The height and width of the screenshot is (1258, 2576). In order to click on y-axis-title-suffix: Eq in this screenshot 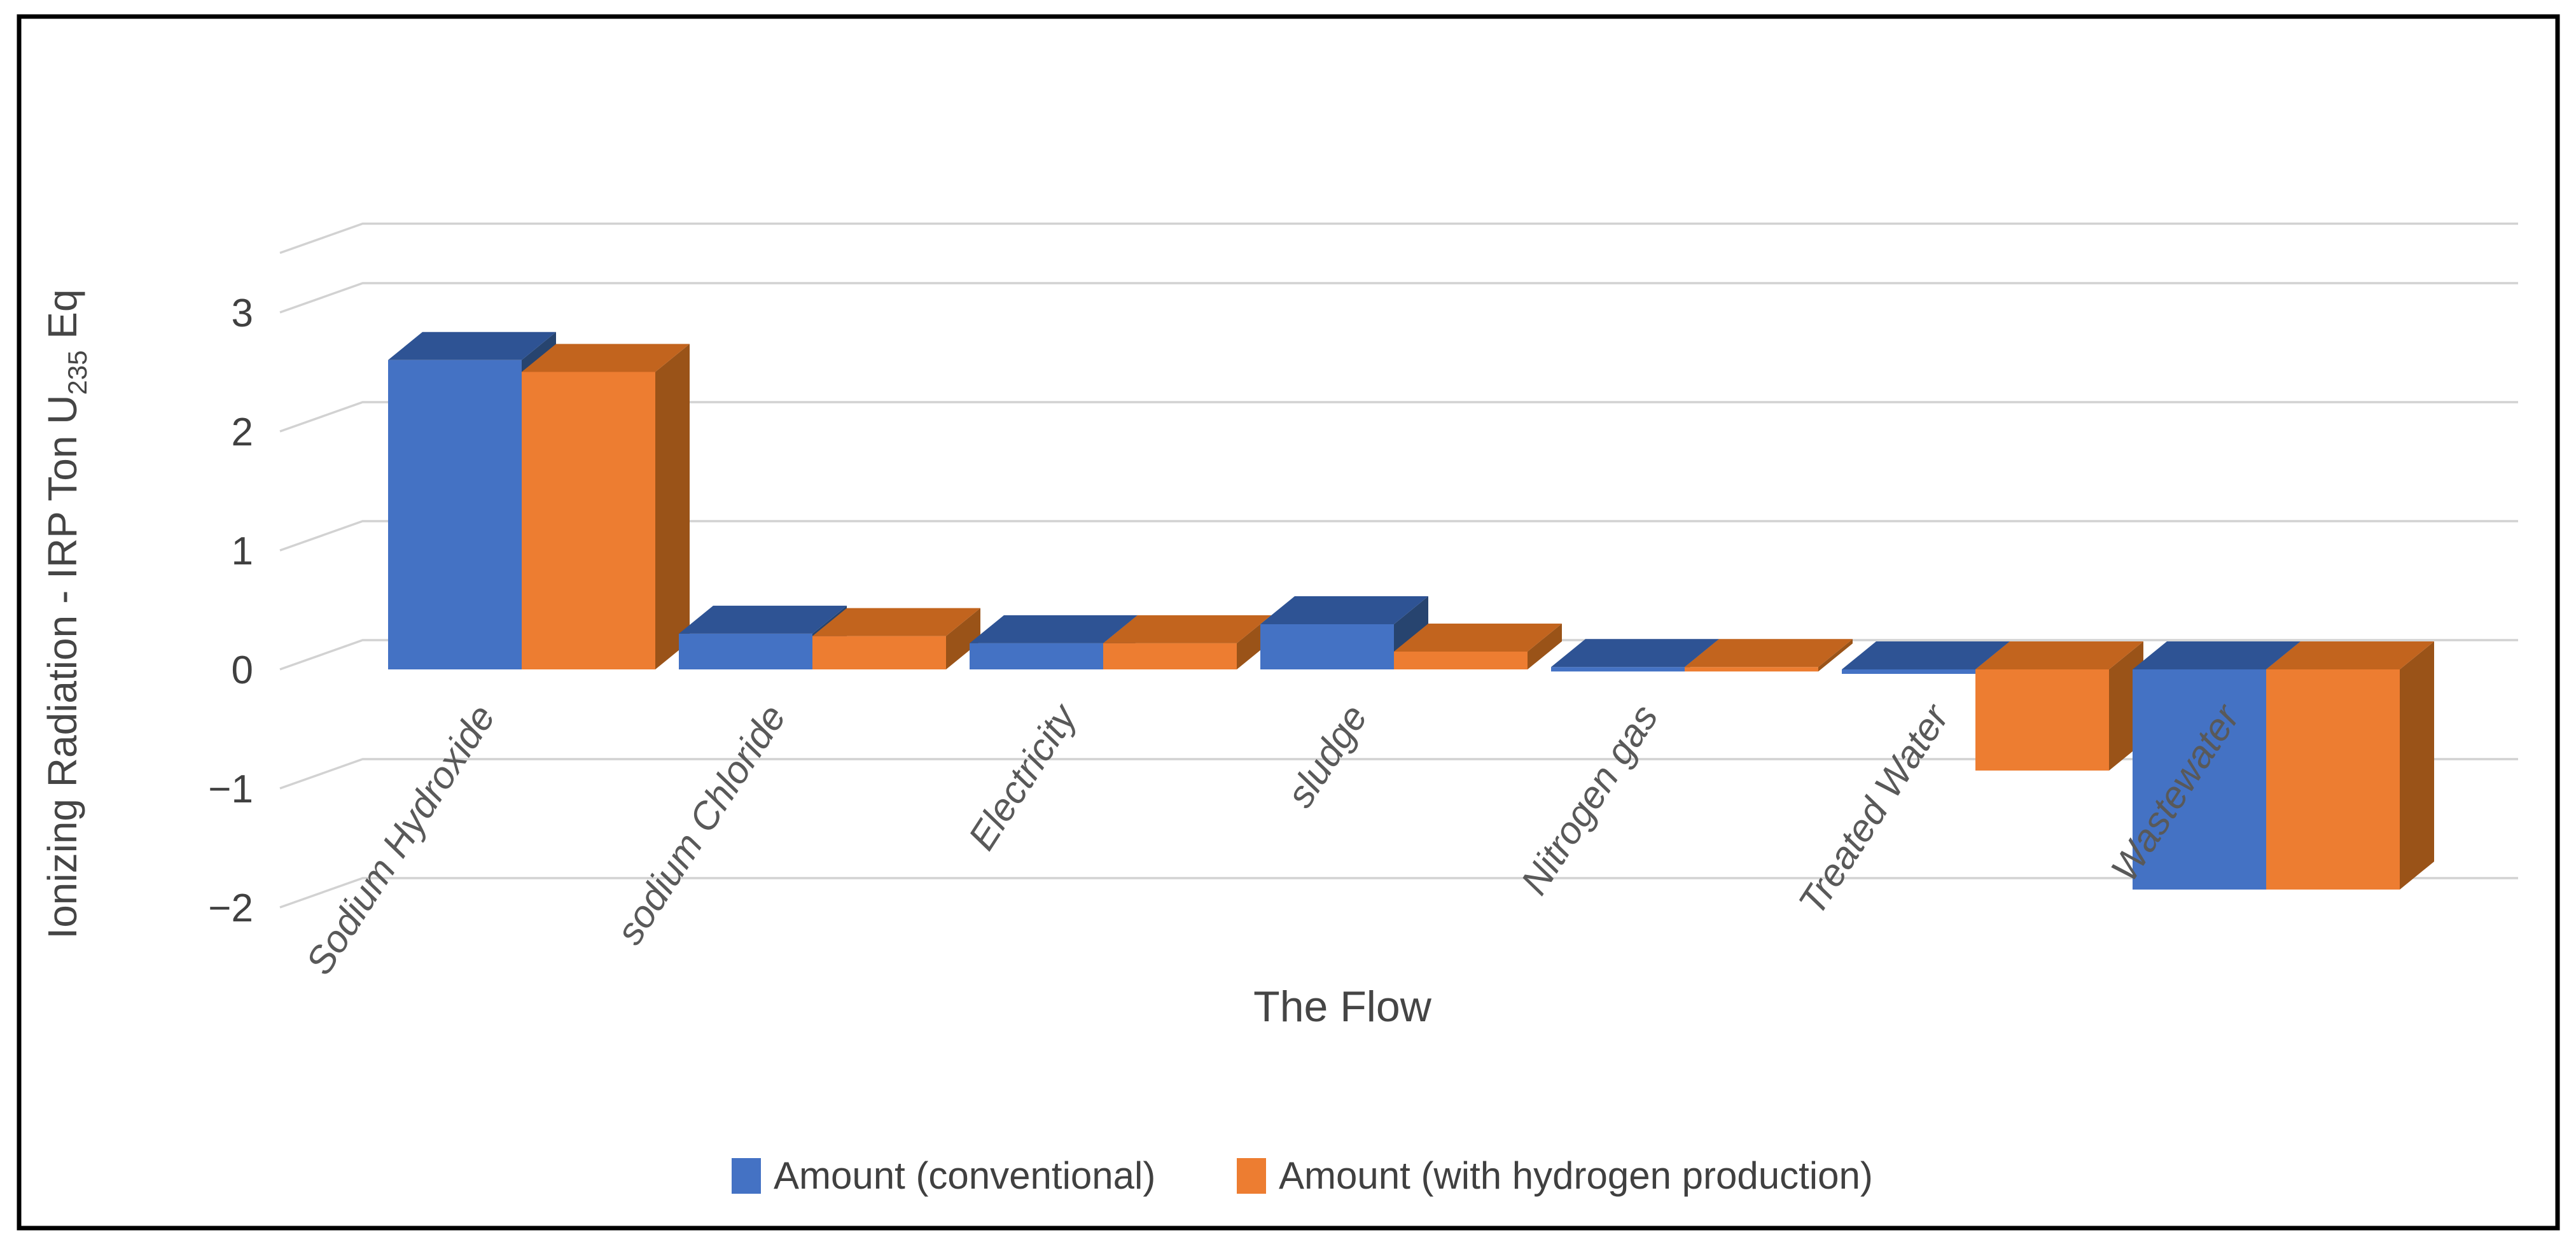, I will do `click(62, 319)`.